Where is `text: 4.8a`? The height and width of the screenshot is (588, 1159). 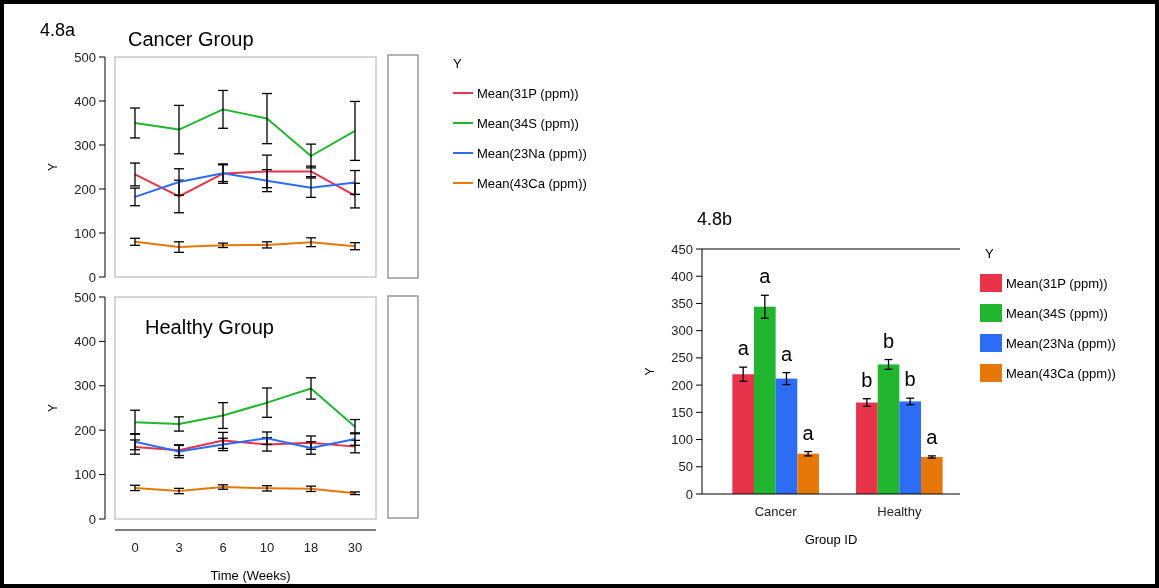
text: 4.8a is located at coordinates (58, 30).